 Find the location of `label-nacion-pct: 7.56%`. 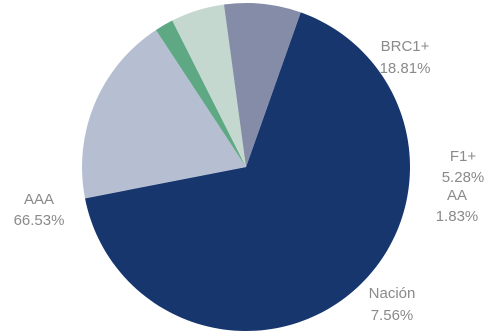

label-nacion-pct: 7.56% is located at coordinates (392, 315).